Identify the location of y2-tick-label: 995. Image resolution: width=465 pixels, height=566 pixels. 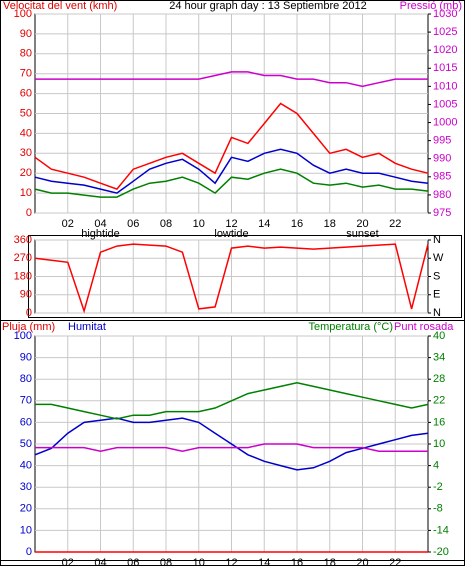
(442, 141).